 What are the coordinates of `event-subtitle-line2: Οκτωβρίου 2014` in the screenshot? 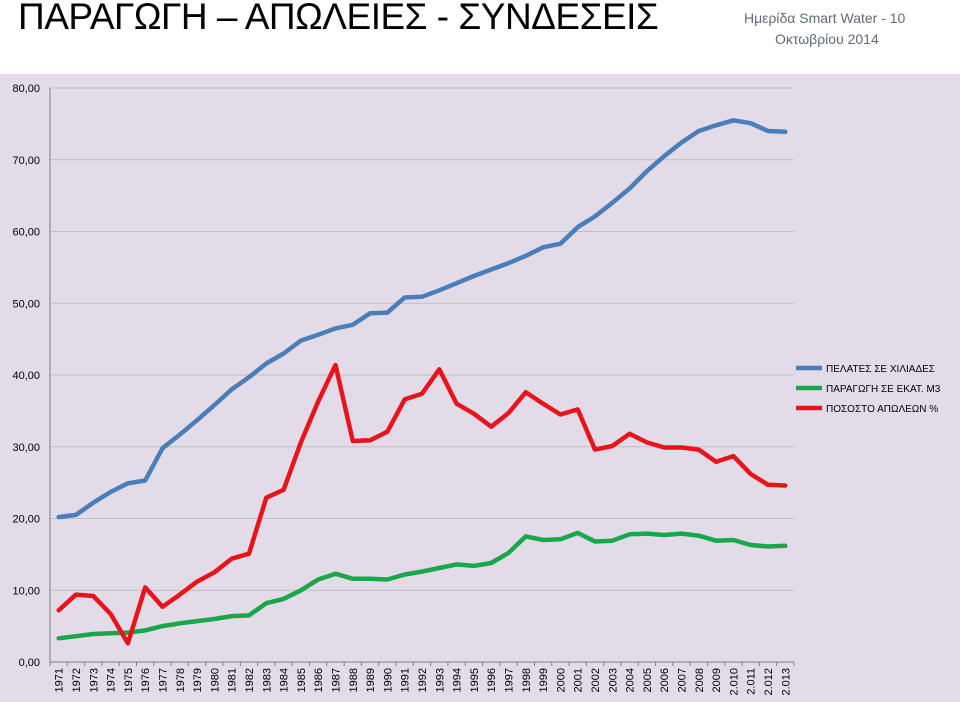 It's located at (827, 39).